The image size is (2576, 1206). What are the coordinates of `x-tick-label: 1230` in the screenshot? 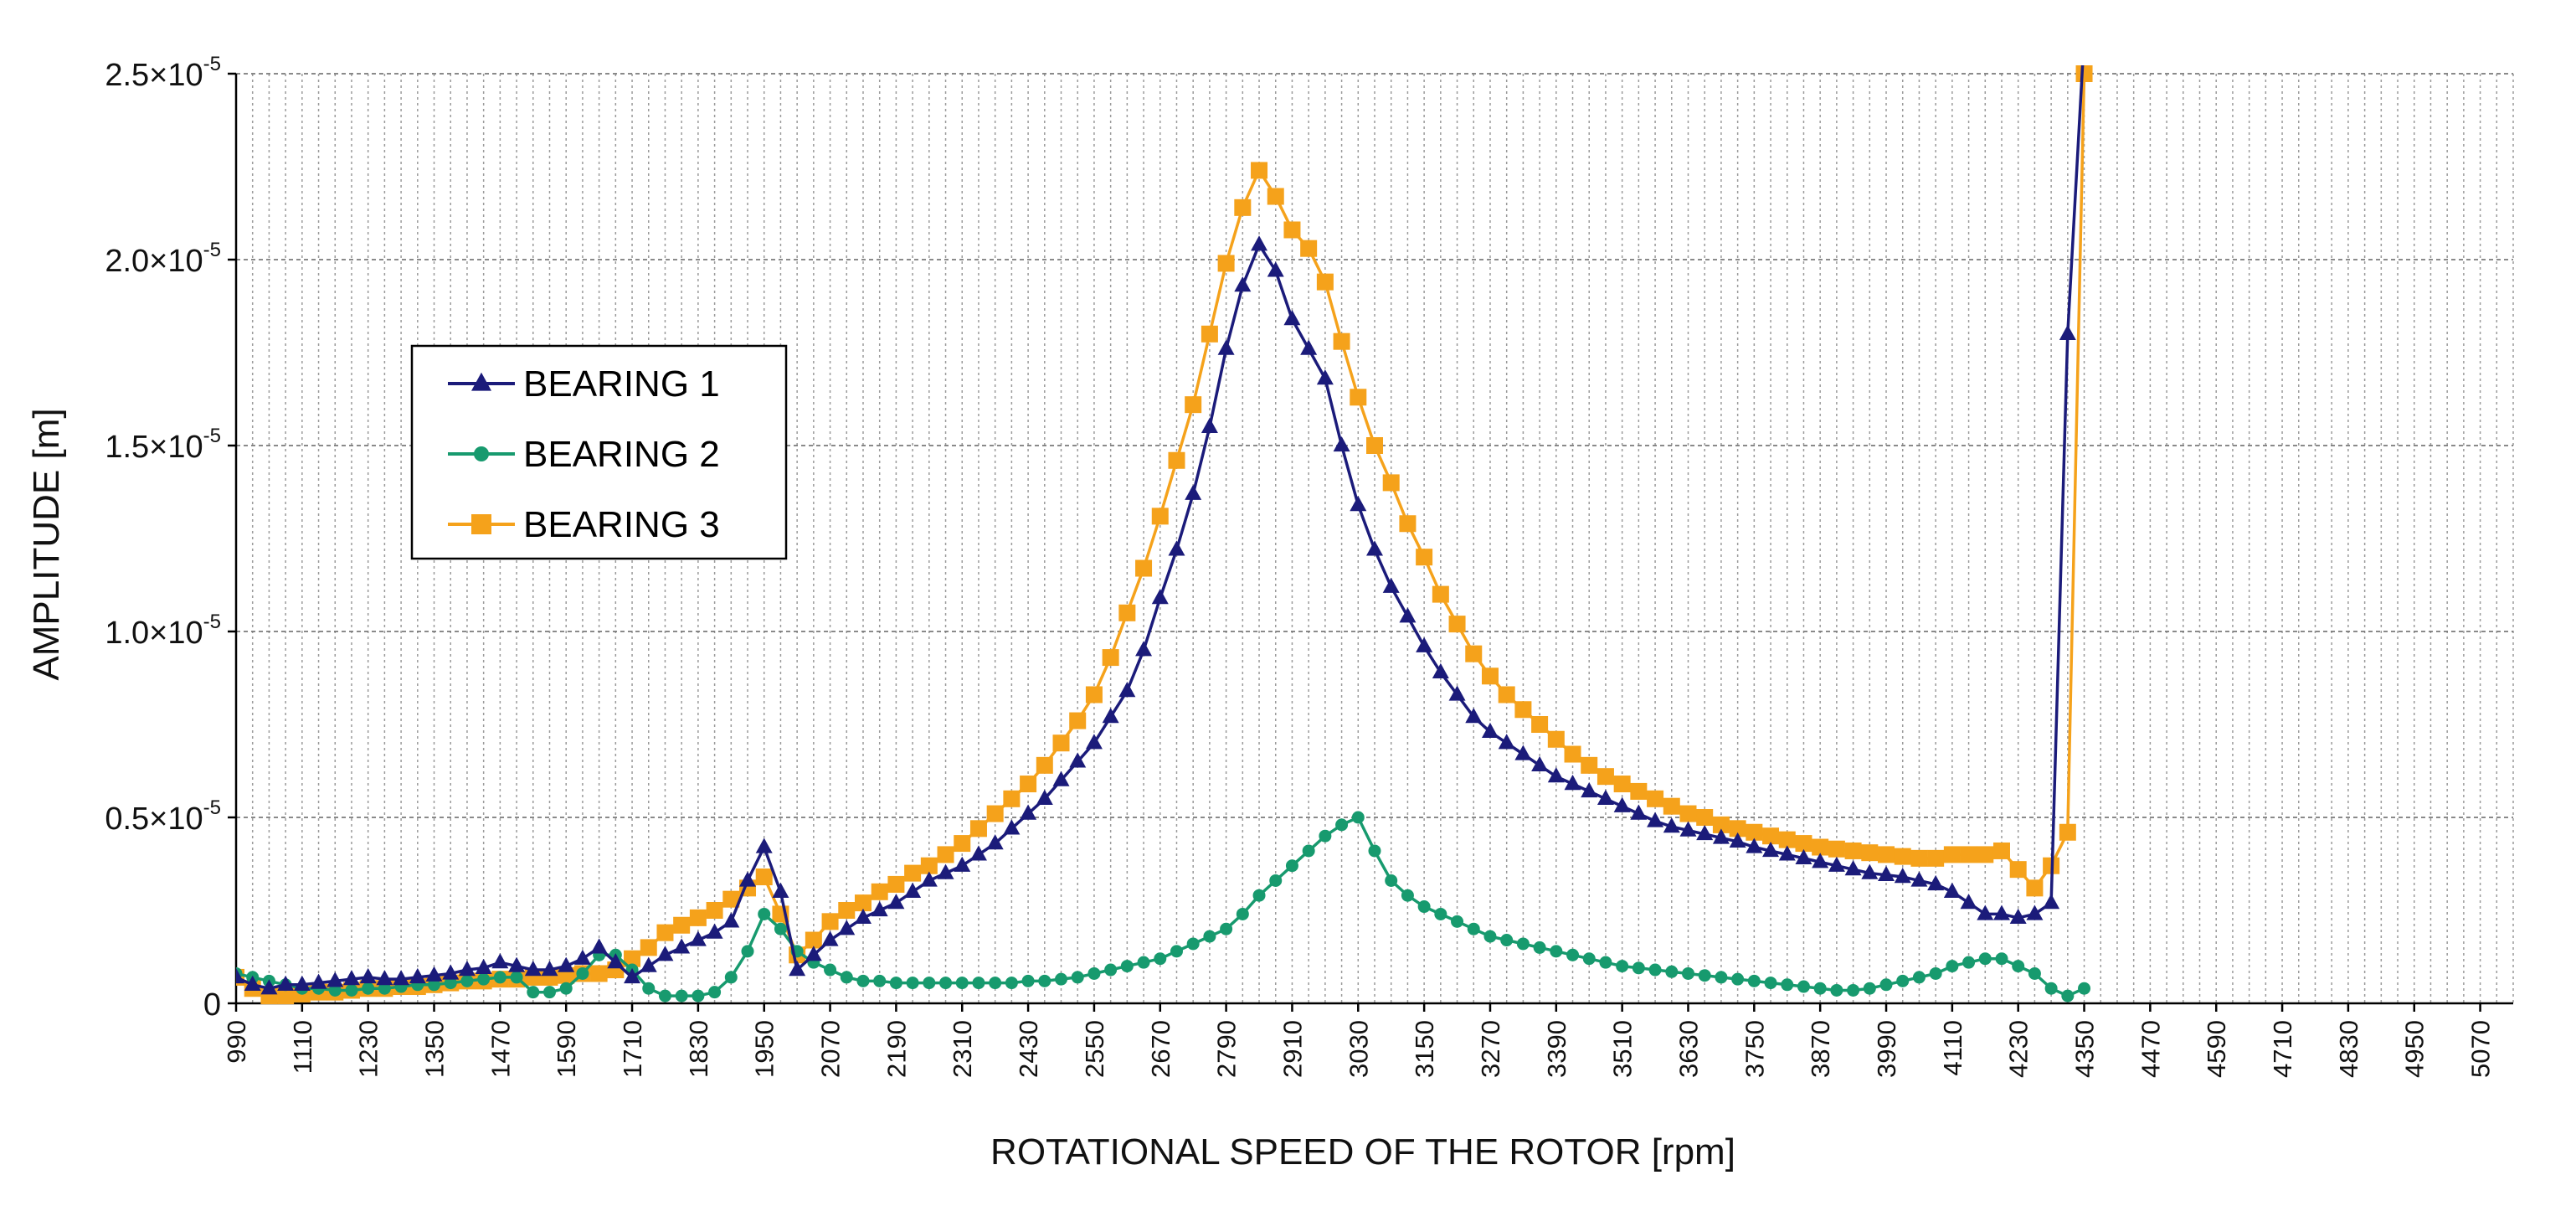 It's located at (369, 1049).